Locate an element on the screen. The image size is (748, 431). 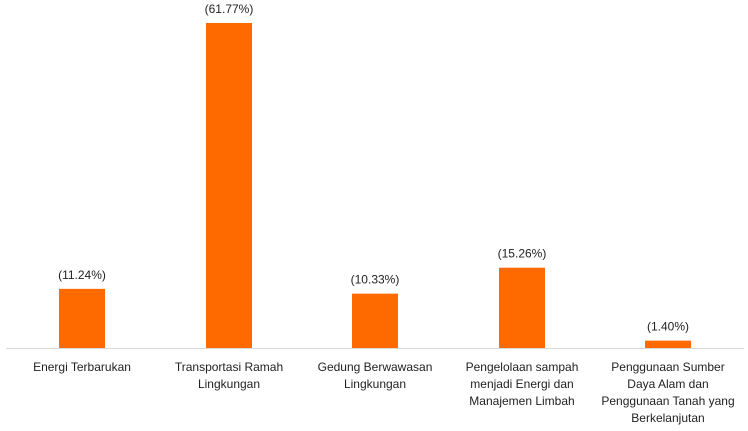
data-label: (1.40%) is located at coordinates (668, 327).